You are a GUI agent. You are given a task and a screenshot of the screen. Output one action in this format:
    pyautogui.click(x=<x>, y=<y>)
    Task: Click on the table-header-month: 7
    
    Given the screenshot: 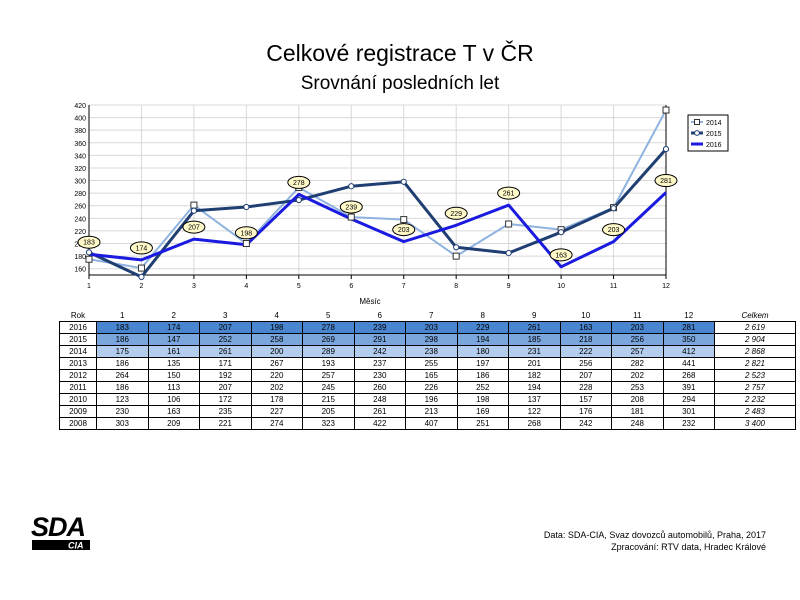 What is the action you would take?
    pyautogui.click(x=431, y=315)
    